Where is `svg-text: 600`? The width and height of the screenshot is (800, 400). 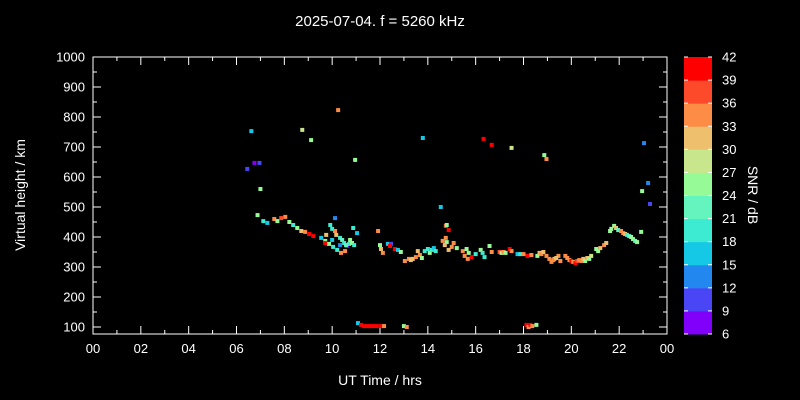
svg-text: 600 is located at coordinates (74, 177).